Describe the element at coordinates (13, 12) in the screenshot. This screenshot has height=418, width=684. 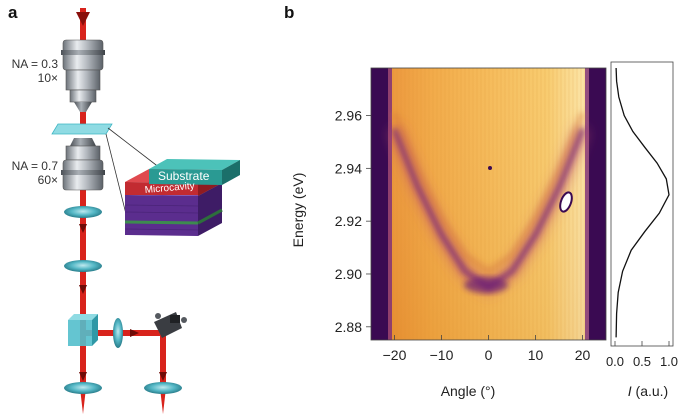
I see `panel-a-label: a` at that location.